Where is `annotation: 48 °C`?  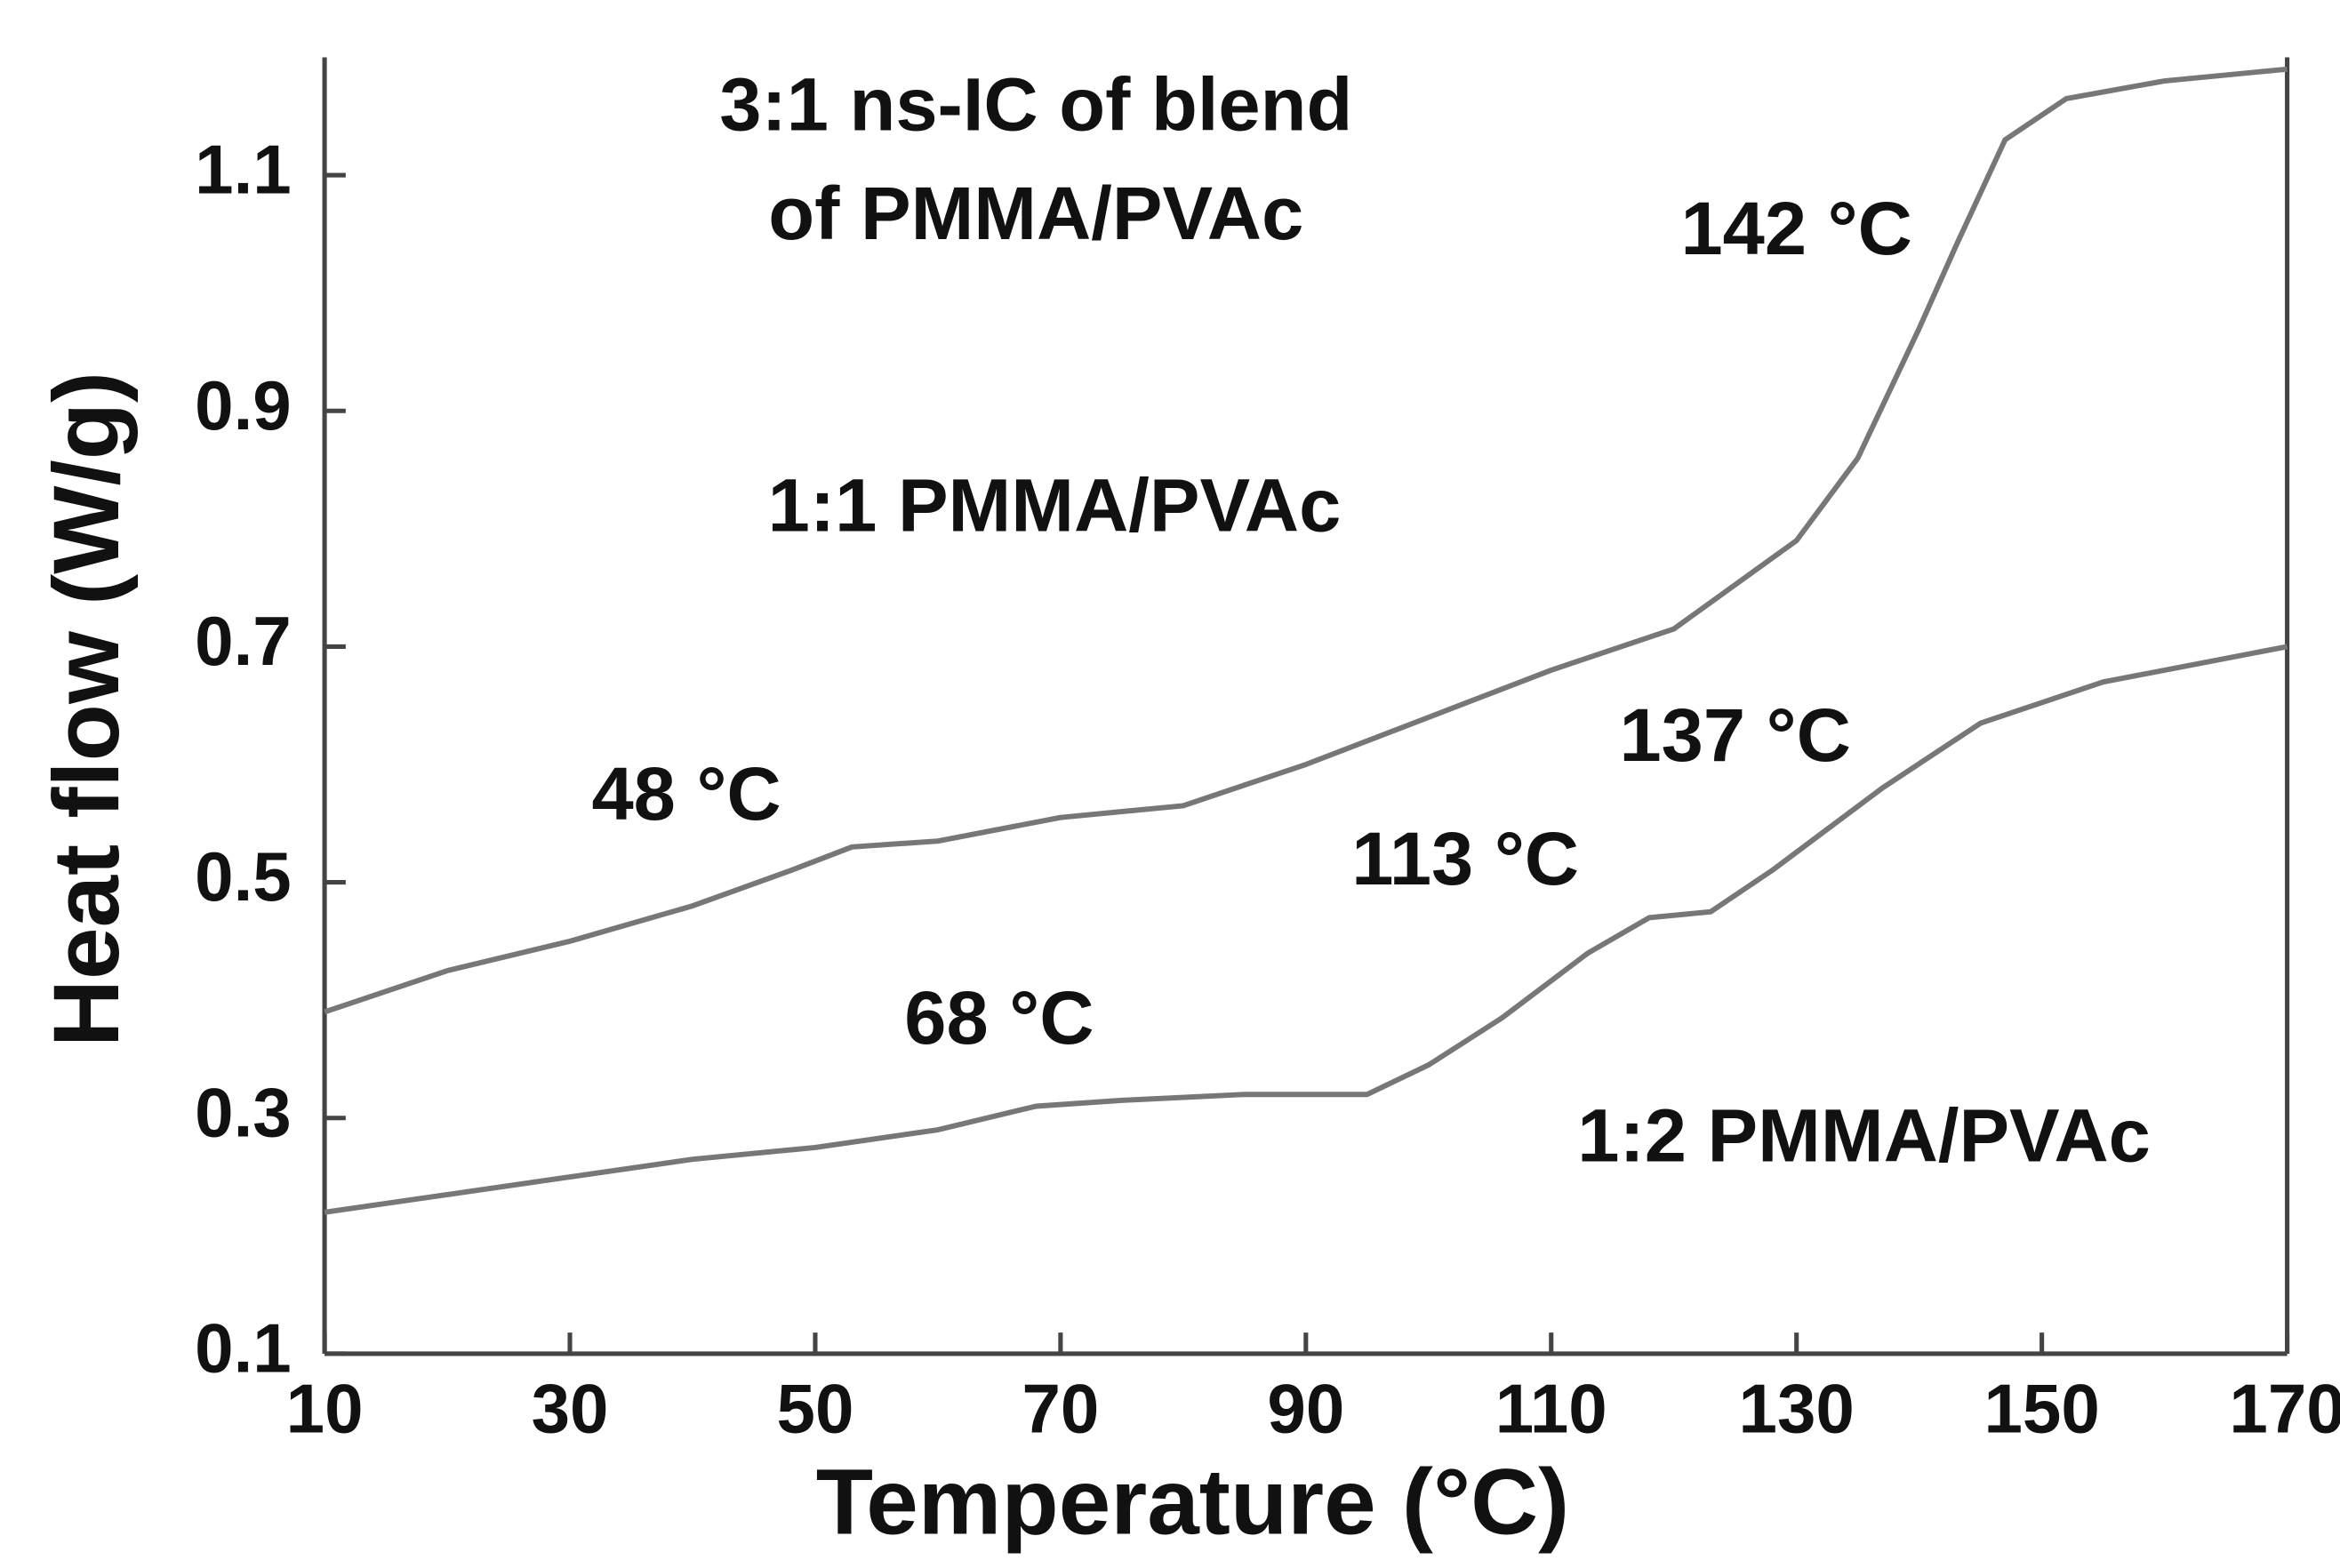 annotation: 48 °C is located at coordinates (686, 793).